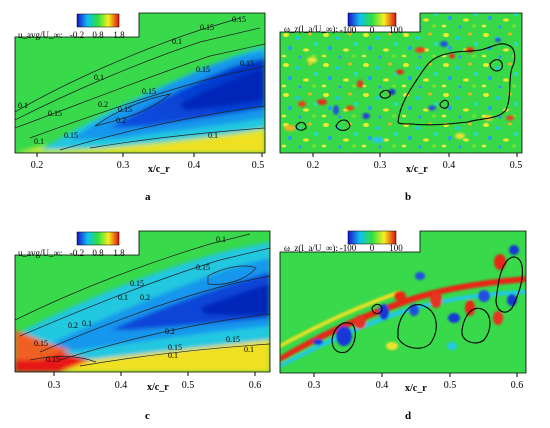 The height and width of the screenshot is (428, 550). I want to click on panel-d-x-axis: 0.3 0.4 0.5 0.6 x/c_r, so click(416, 383).